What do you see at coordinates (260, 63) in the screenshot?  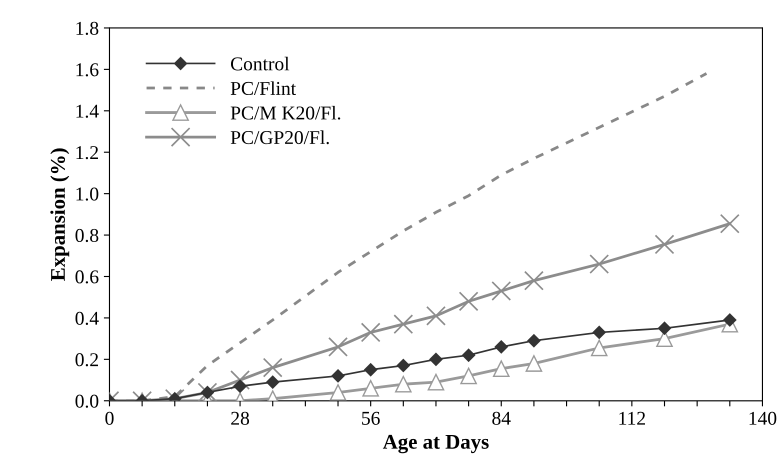 I see `legend-label: Control` at bounding box center [260, 63].